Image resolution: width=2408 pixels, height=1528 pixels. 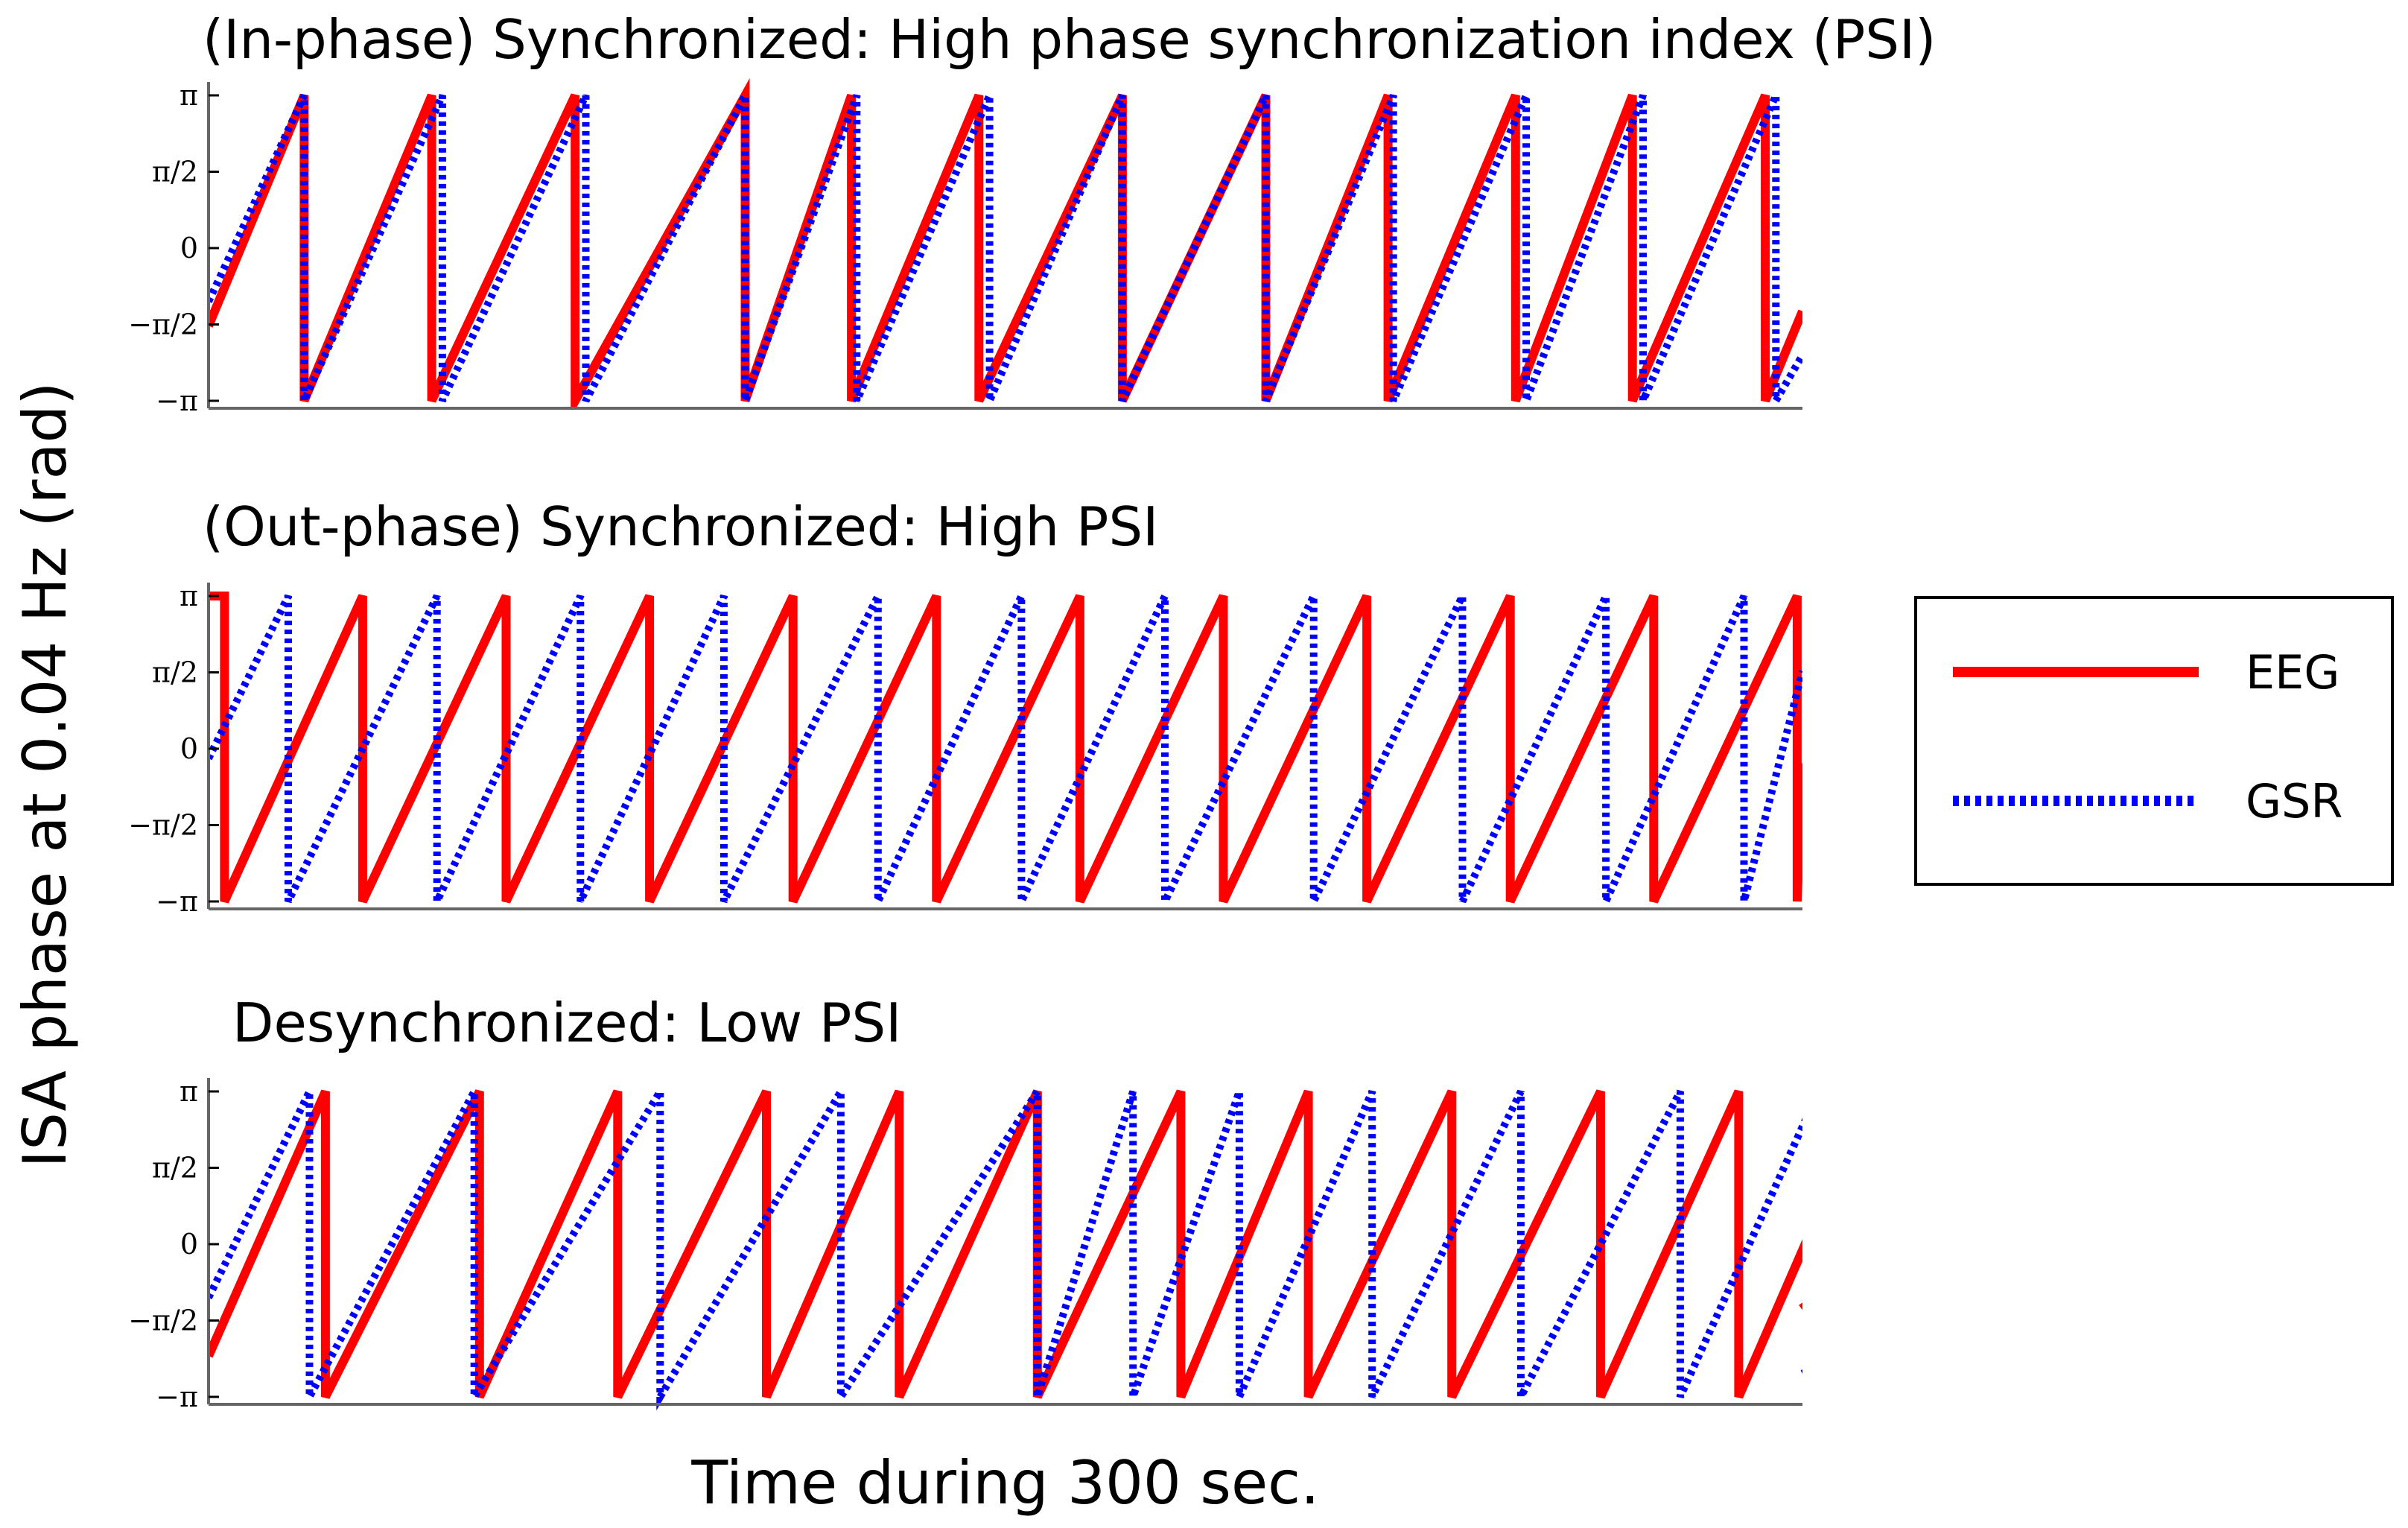 I want to click on panel-0-eeg-line, so click(x=1006, y=244).